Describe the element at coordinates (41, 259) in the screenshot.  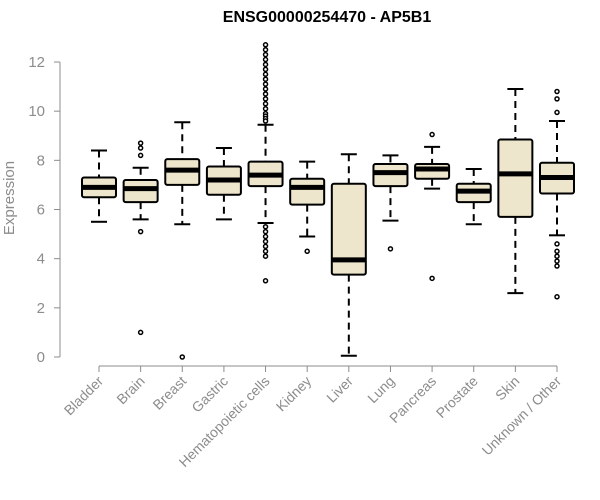
I see `y-tick-label: 4` at that location.